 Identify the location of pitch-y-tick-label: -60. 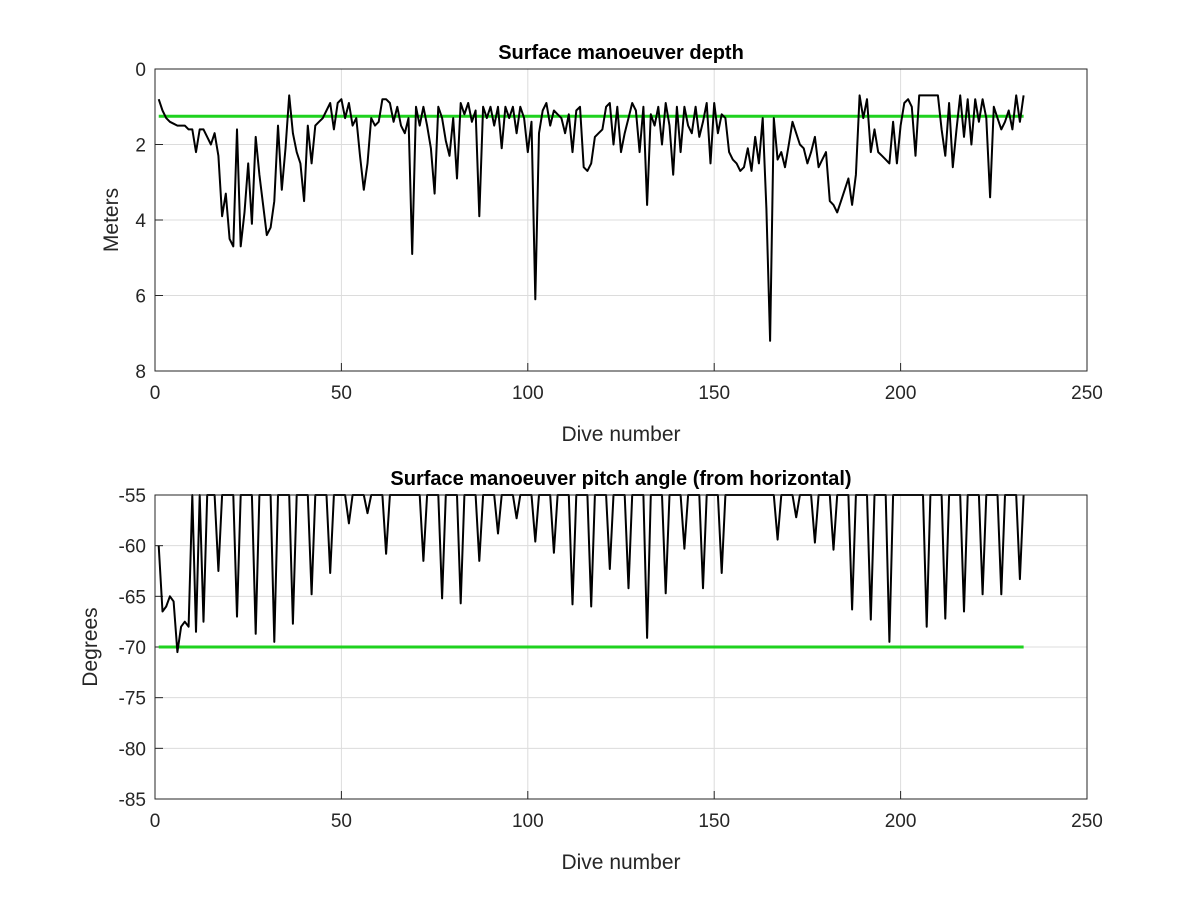
(132, 547).